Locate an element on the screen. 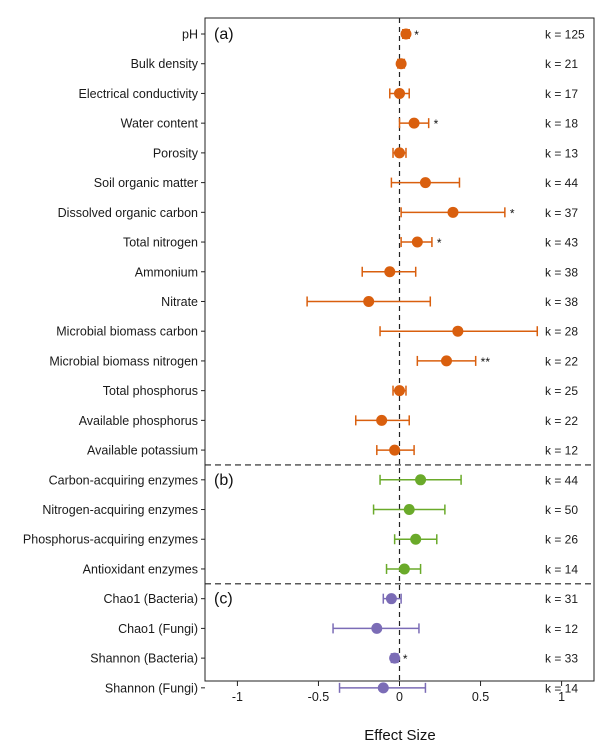  row-label: Microbial biomass carbon is located at coordinates (127, 332).